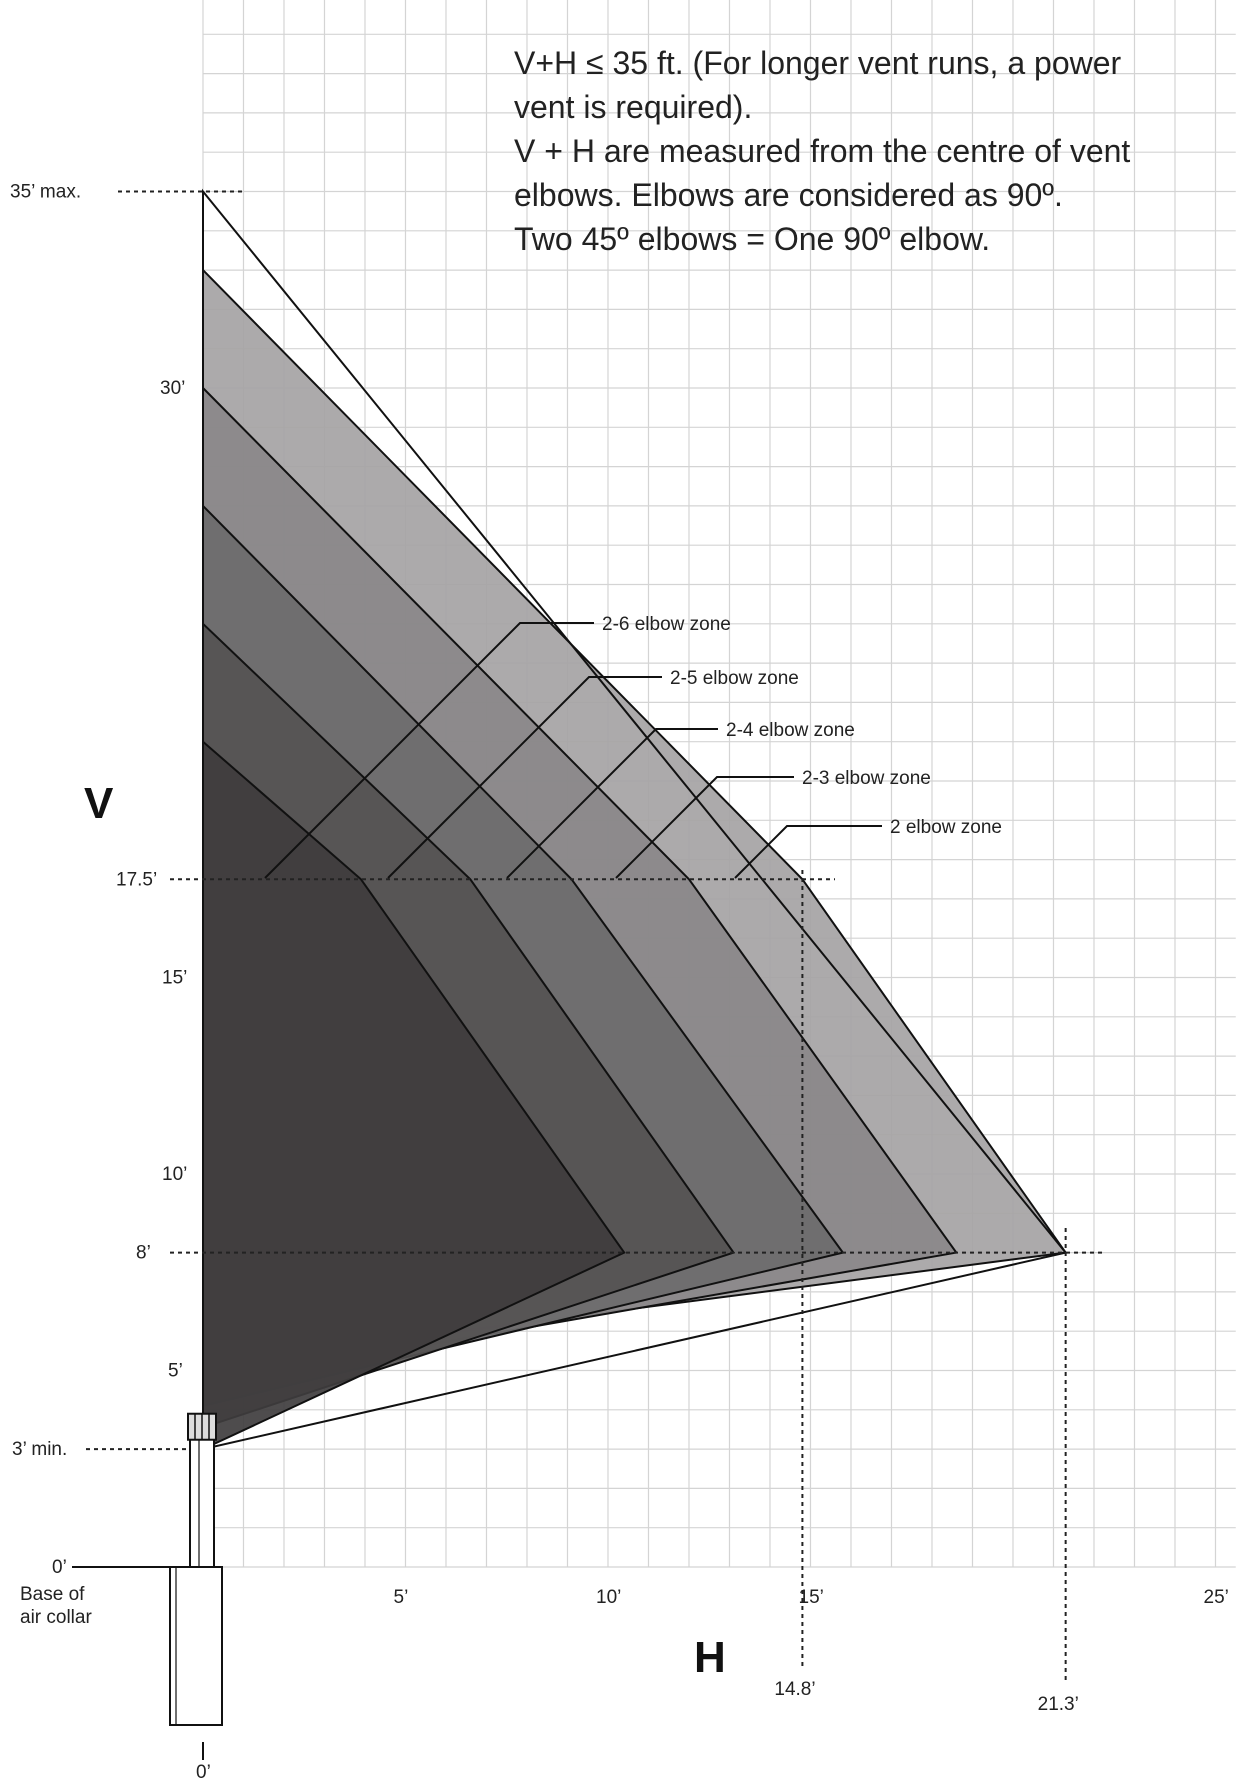 The image size is (1259, 1782). I want to click on zone-label: 2-5 elbow zone, so click(734, 678).